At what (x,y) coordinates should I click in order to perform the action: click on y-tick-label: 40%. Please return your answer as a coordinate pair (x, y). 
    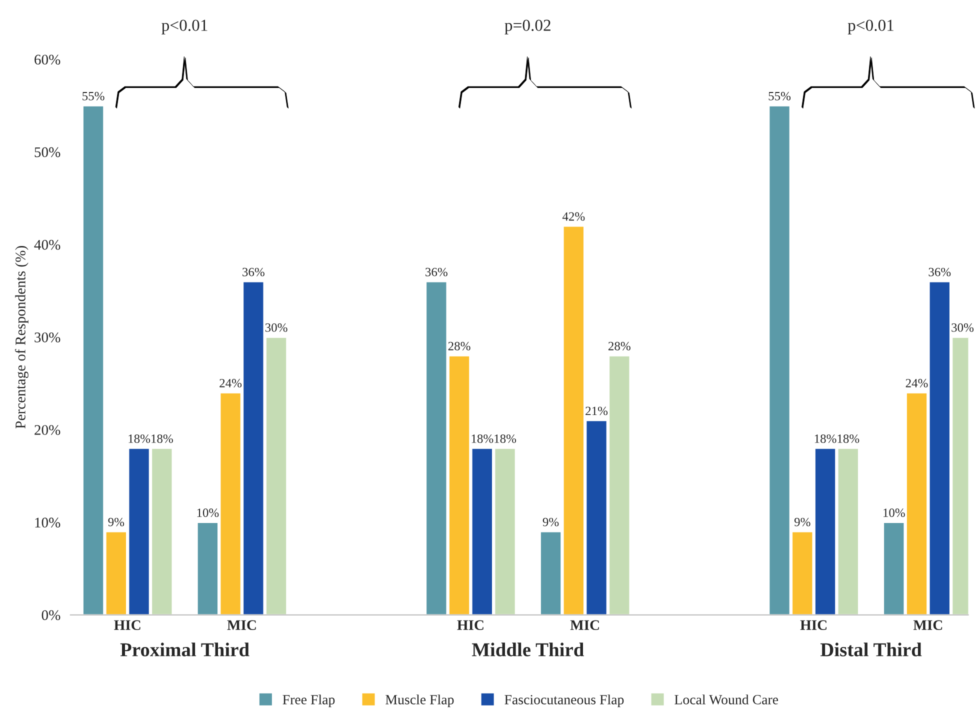
    Looking at the image, I should click on (47, 245).